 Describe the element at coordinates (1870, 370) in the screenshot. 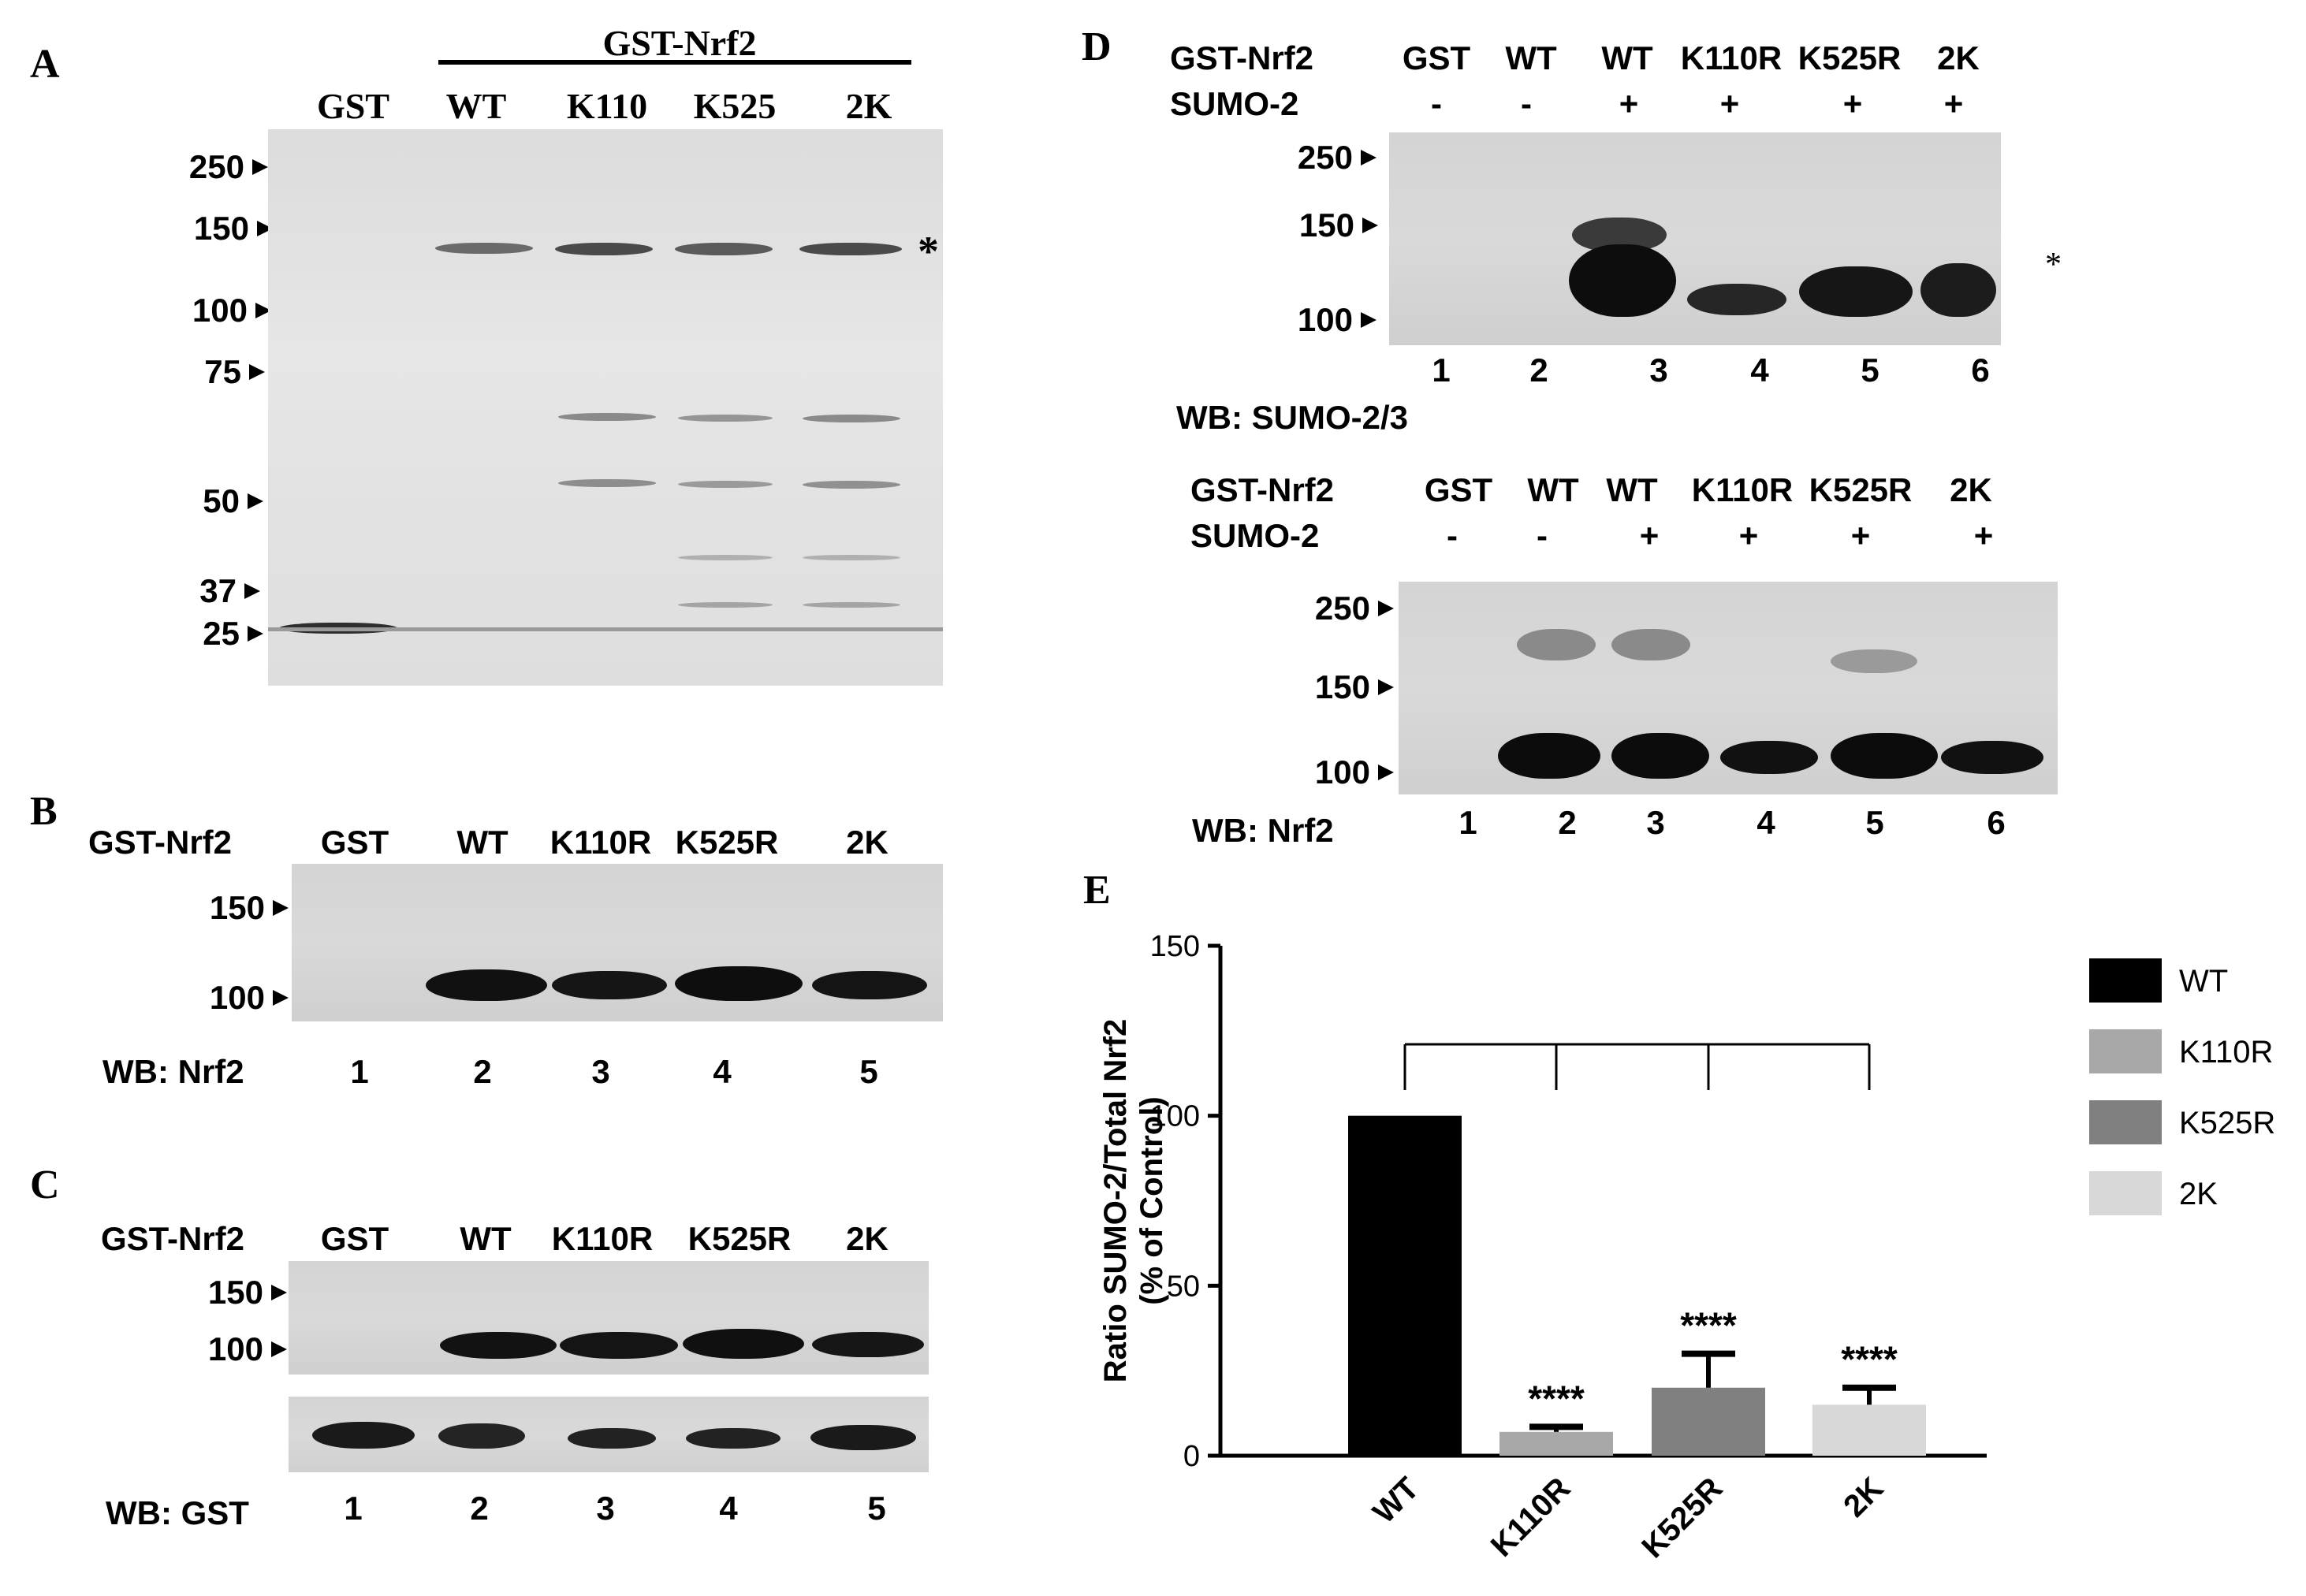

I see `panel-d-top-lane-number: 5` at that location.